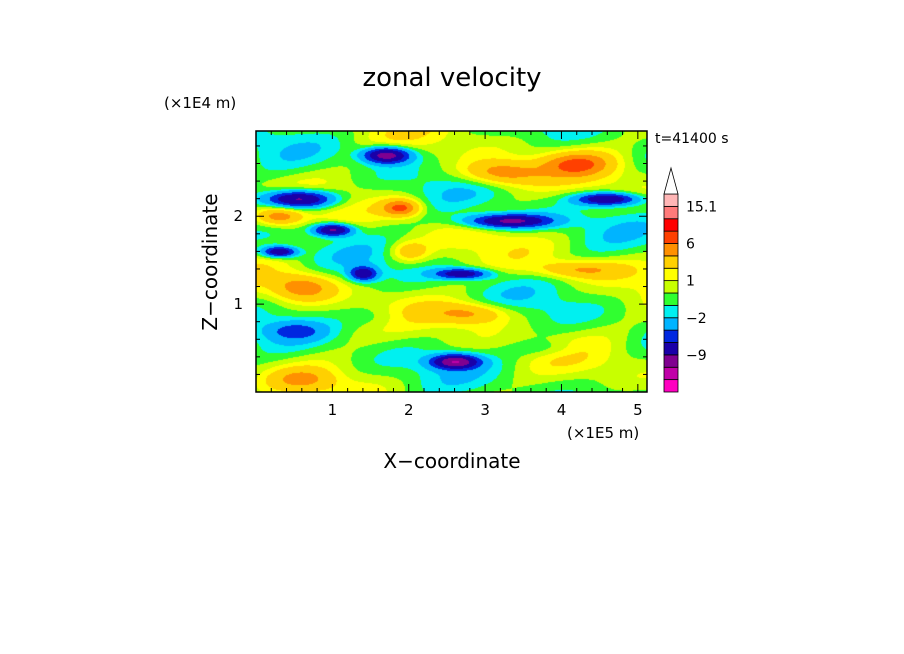 This screenshot has width=904, height=654. Describe the element at coordinates (692, 139) in the screenshot. I see `time-label: t=41400 s` at that location.